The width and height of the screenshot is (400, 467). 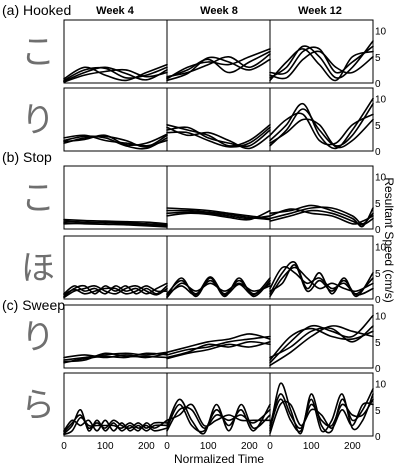 I want to click on panel-frame-r4-c1, so click(x=218, y=336).